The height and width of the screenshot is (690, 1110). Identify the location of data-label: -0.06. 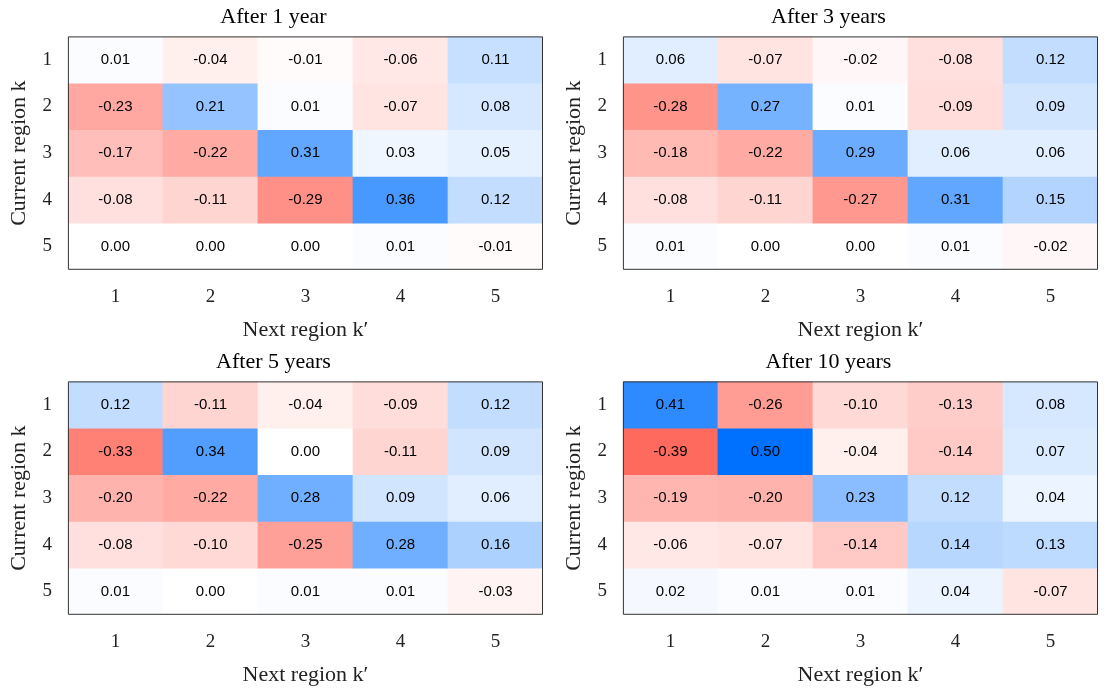
(400, 58).